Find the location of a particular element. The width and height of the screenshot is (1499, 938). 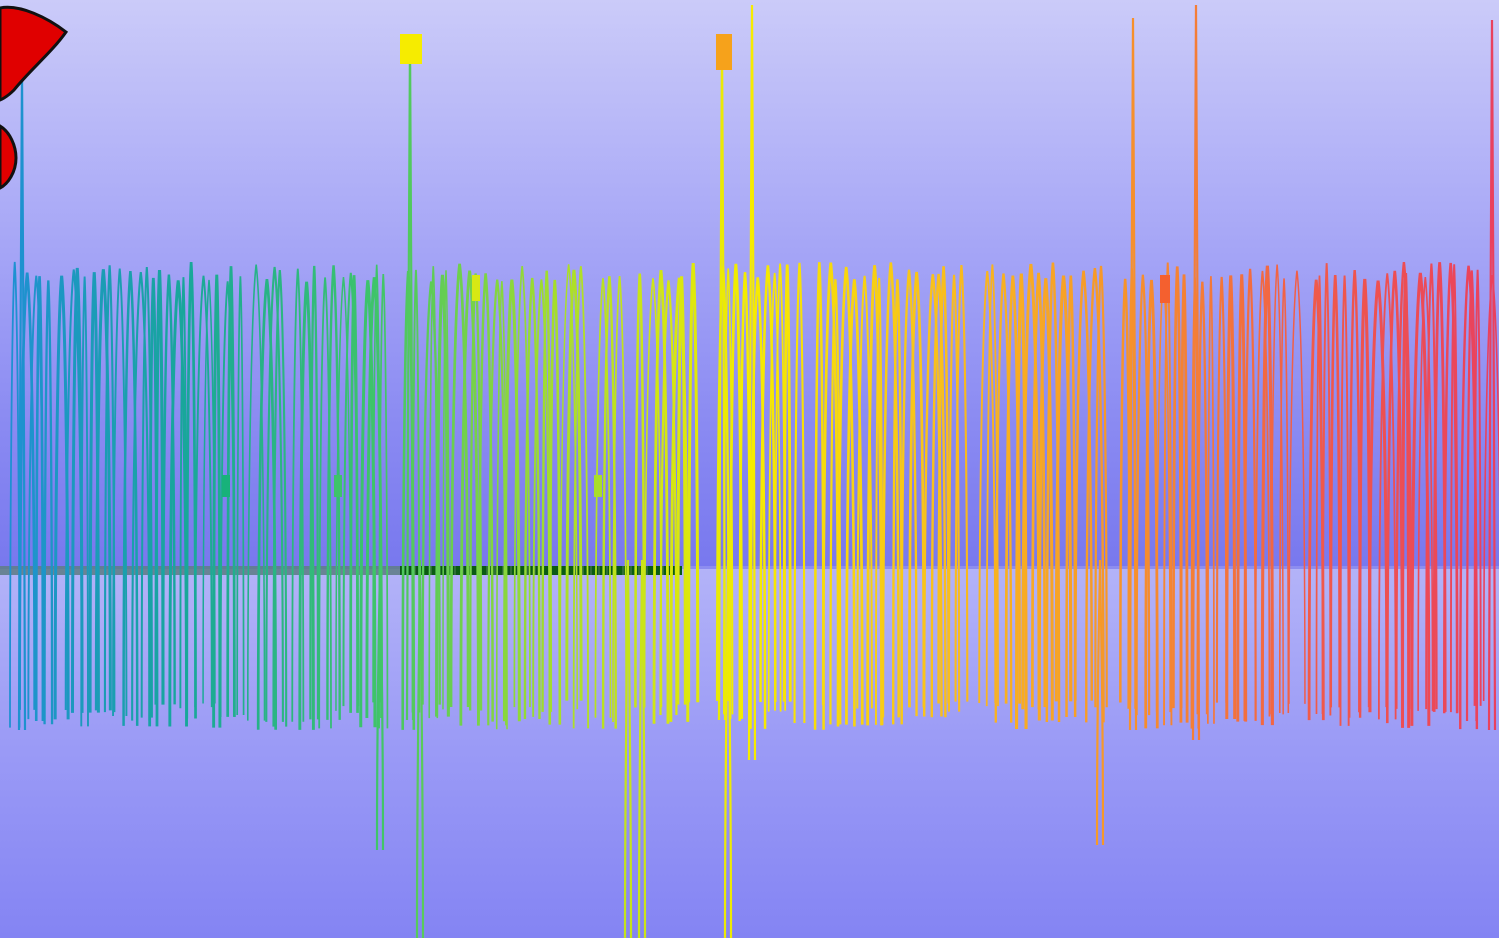

red-petal-bottom is located at coordinates (9, 157).